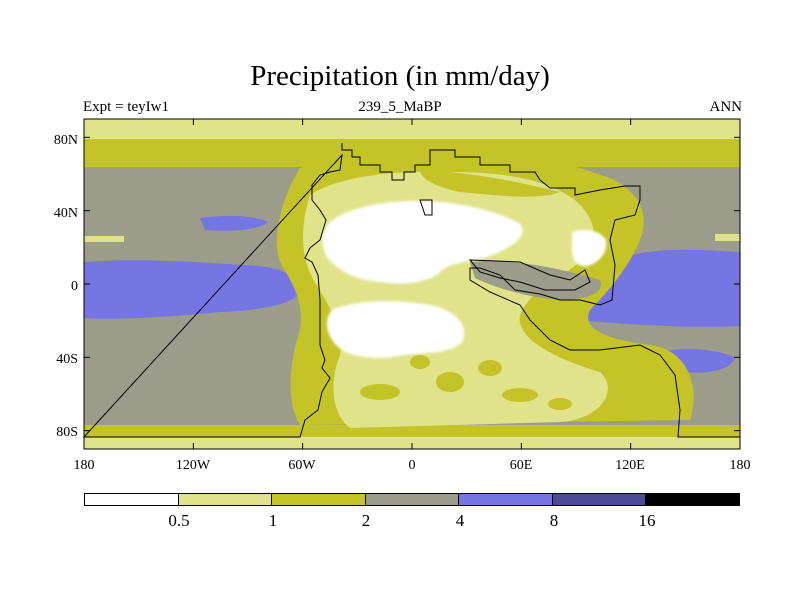 The width and height of the screenshot is (800, 600). What do you see at coordinates (589, 248) in the screenshot?
I see `field-white-east` at bounding box center [589, 248].